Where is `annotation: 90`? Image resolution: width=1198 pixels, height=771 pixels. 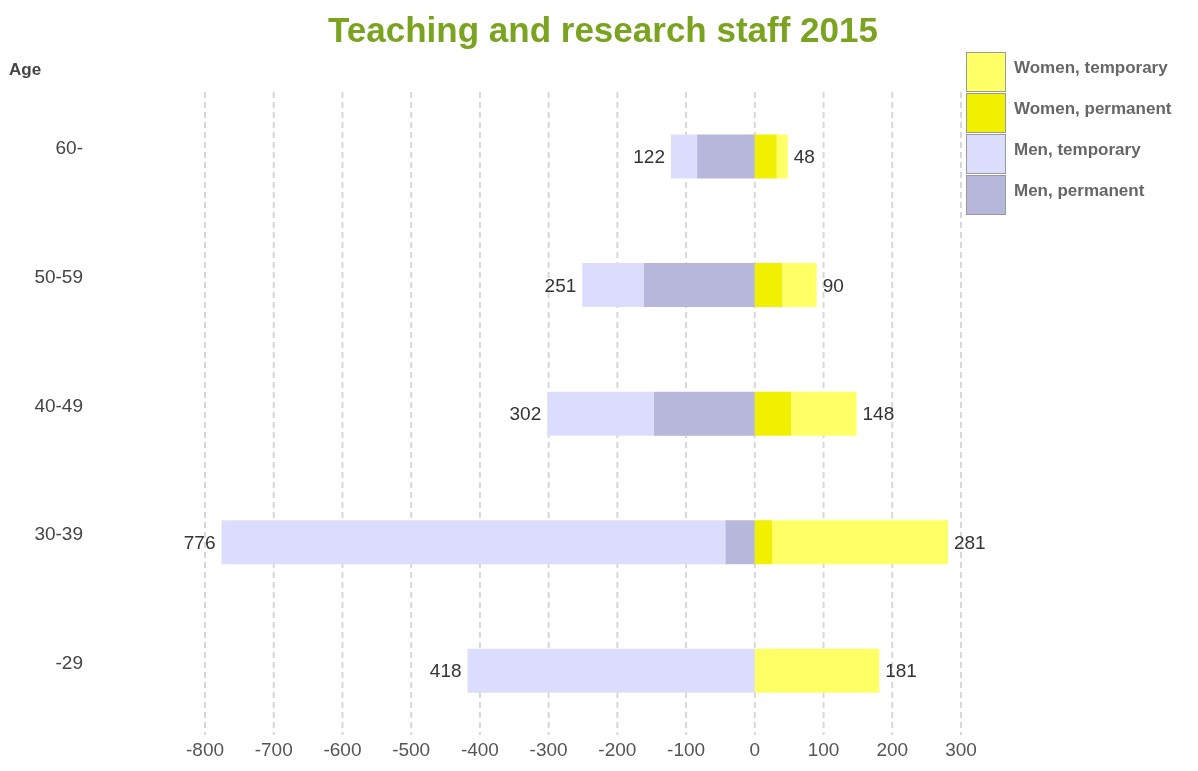
annotation: 90 is located at coordinates (833, 285).